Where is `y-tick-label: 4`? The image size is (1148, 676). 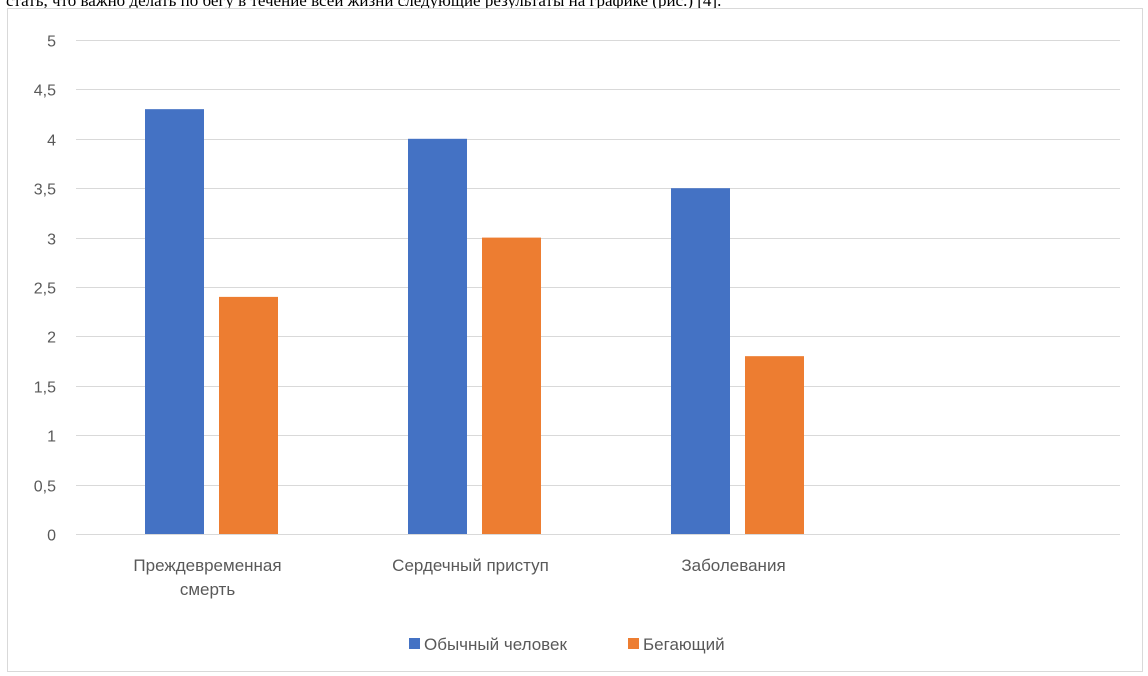
y-tick-label: 4 is located at coordinates (51, 141).